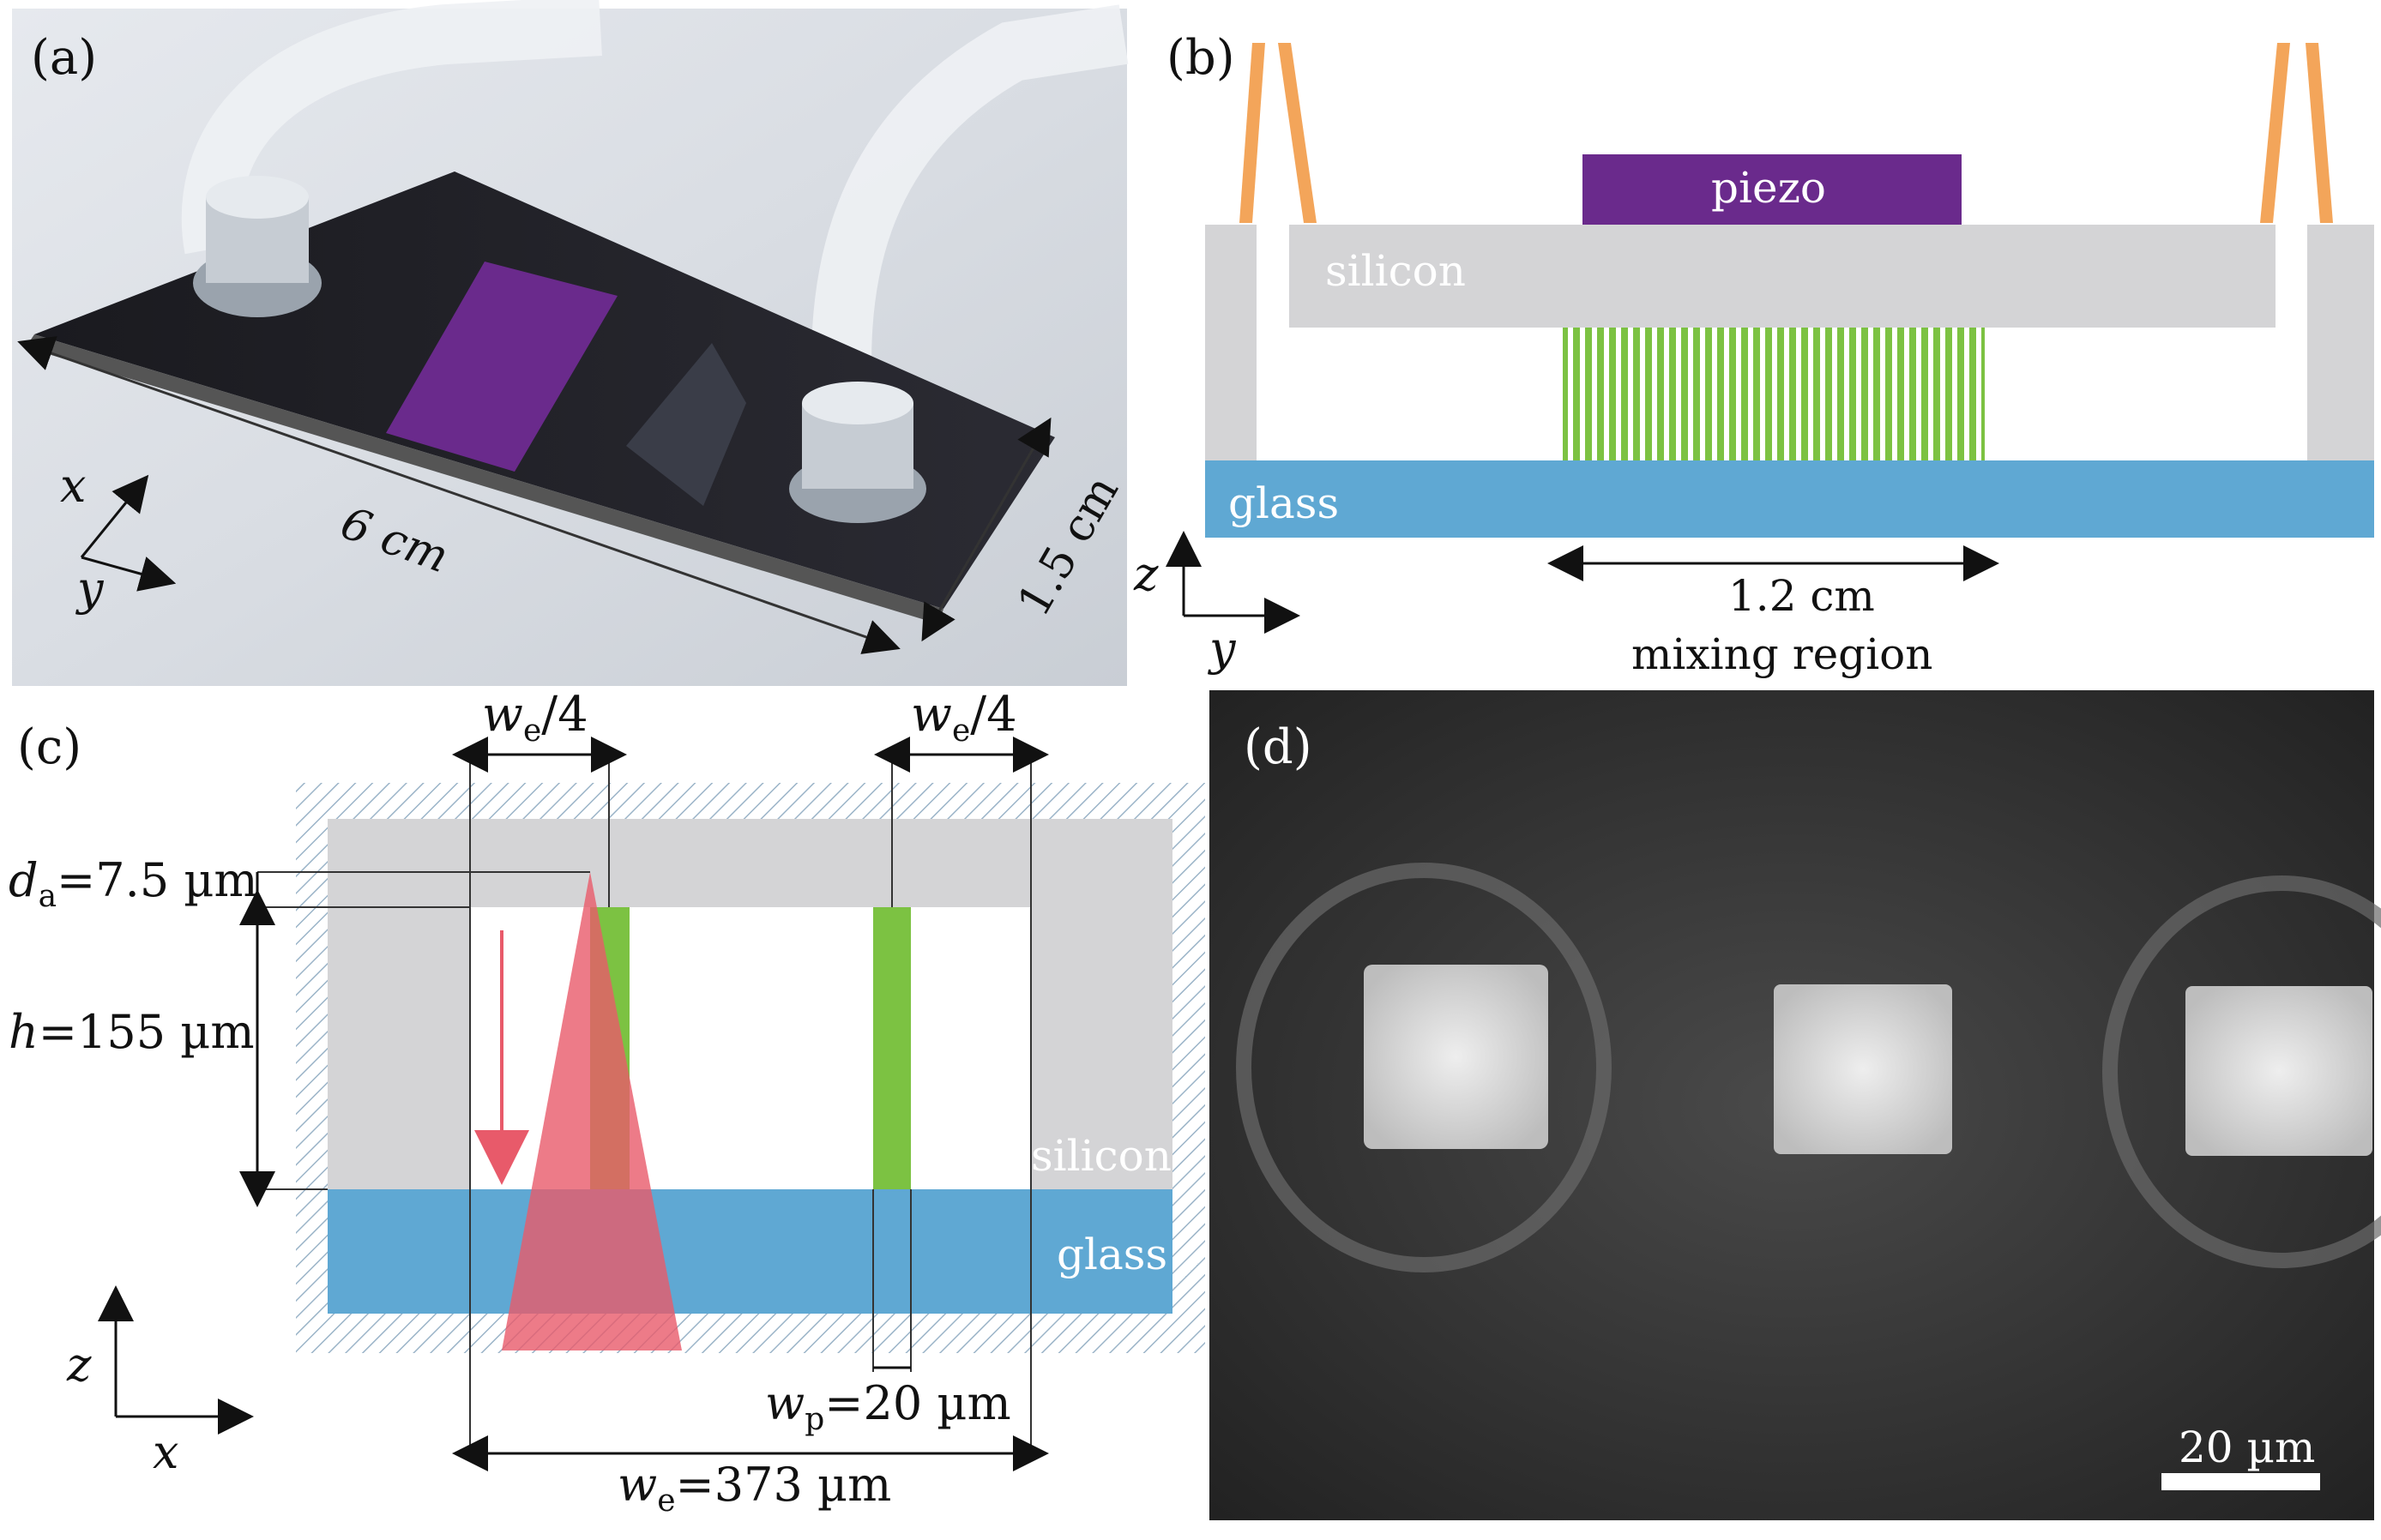 This screenshot has width=2381, height=1540. What do you see at coordinates (1200, 58) in the screenshot?
I see `panel-b-label: (b)` at bounding box center [1200, 58].